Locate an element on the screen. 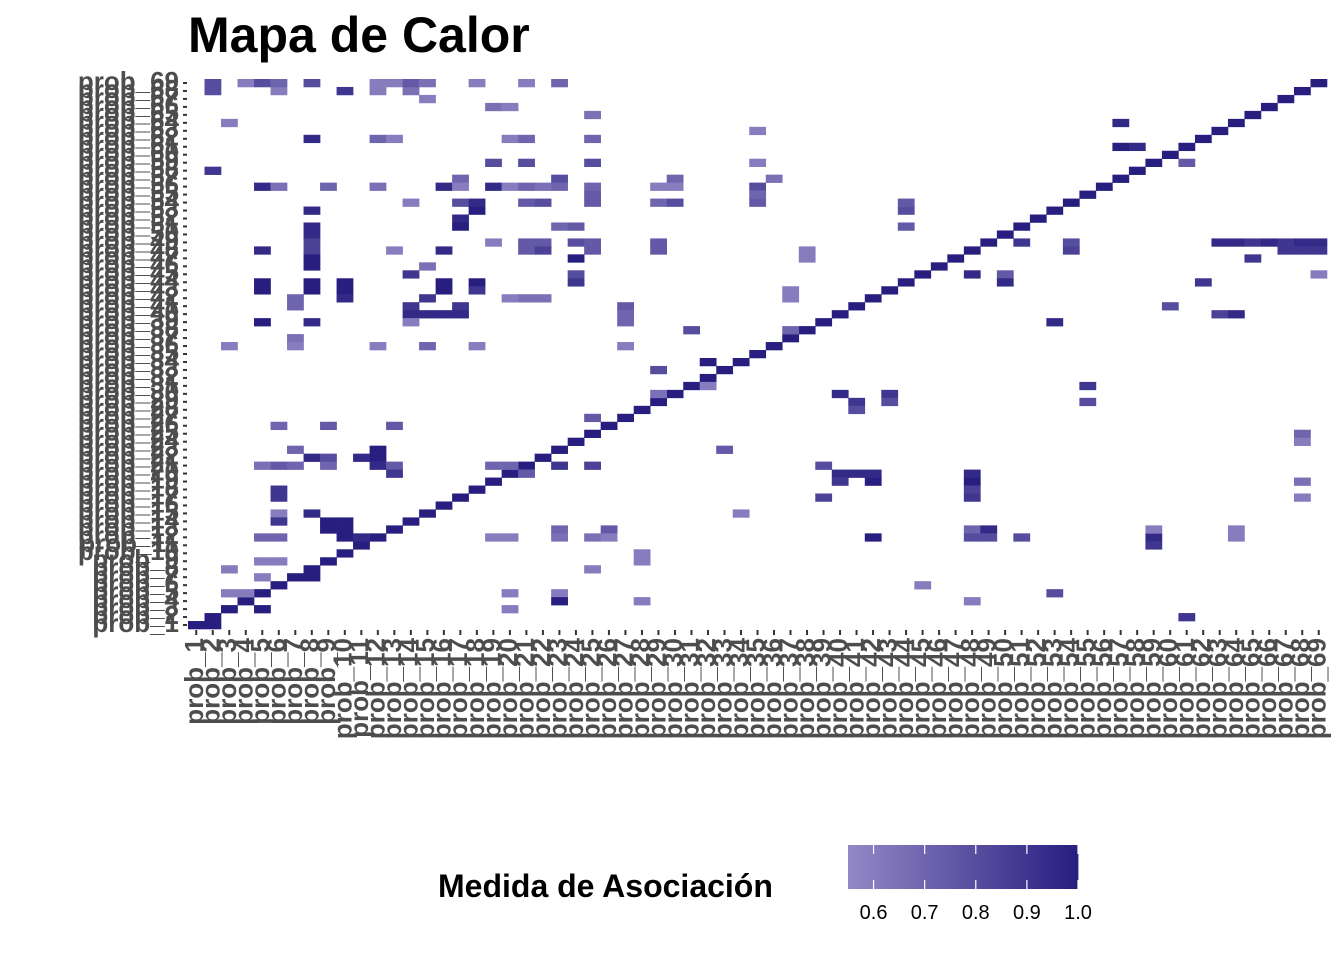 Image resolution: width=1344 pixels, height=960 pixels. y-tick-label: prob_6 is located at coordinates (135, 583).